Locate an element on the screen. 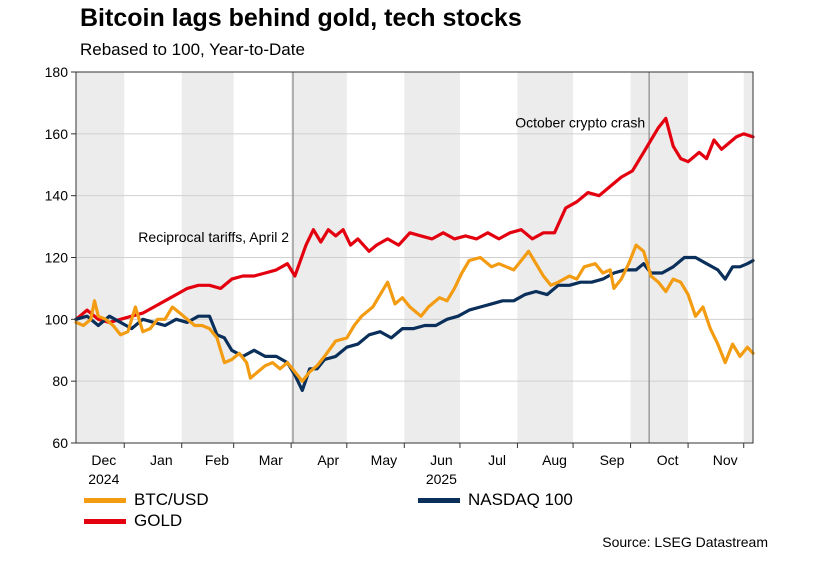 This screenshot has height=562, width=834. x-tick-label-may: May is located at coordinates (384, 460).